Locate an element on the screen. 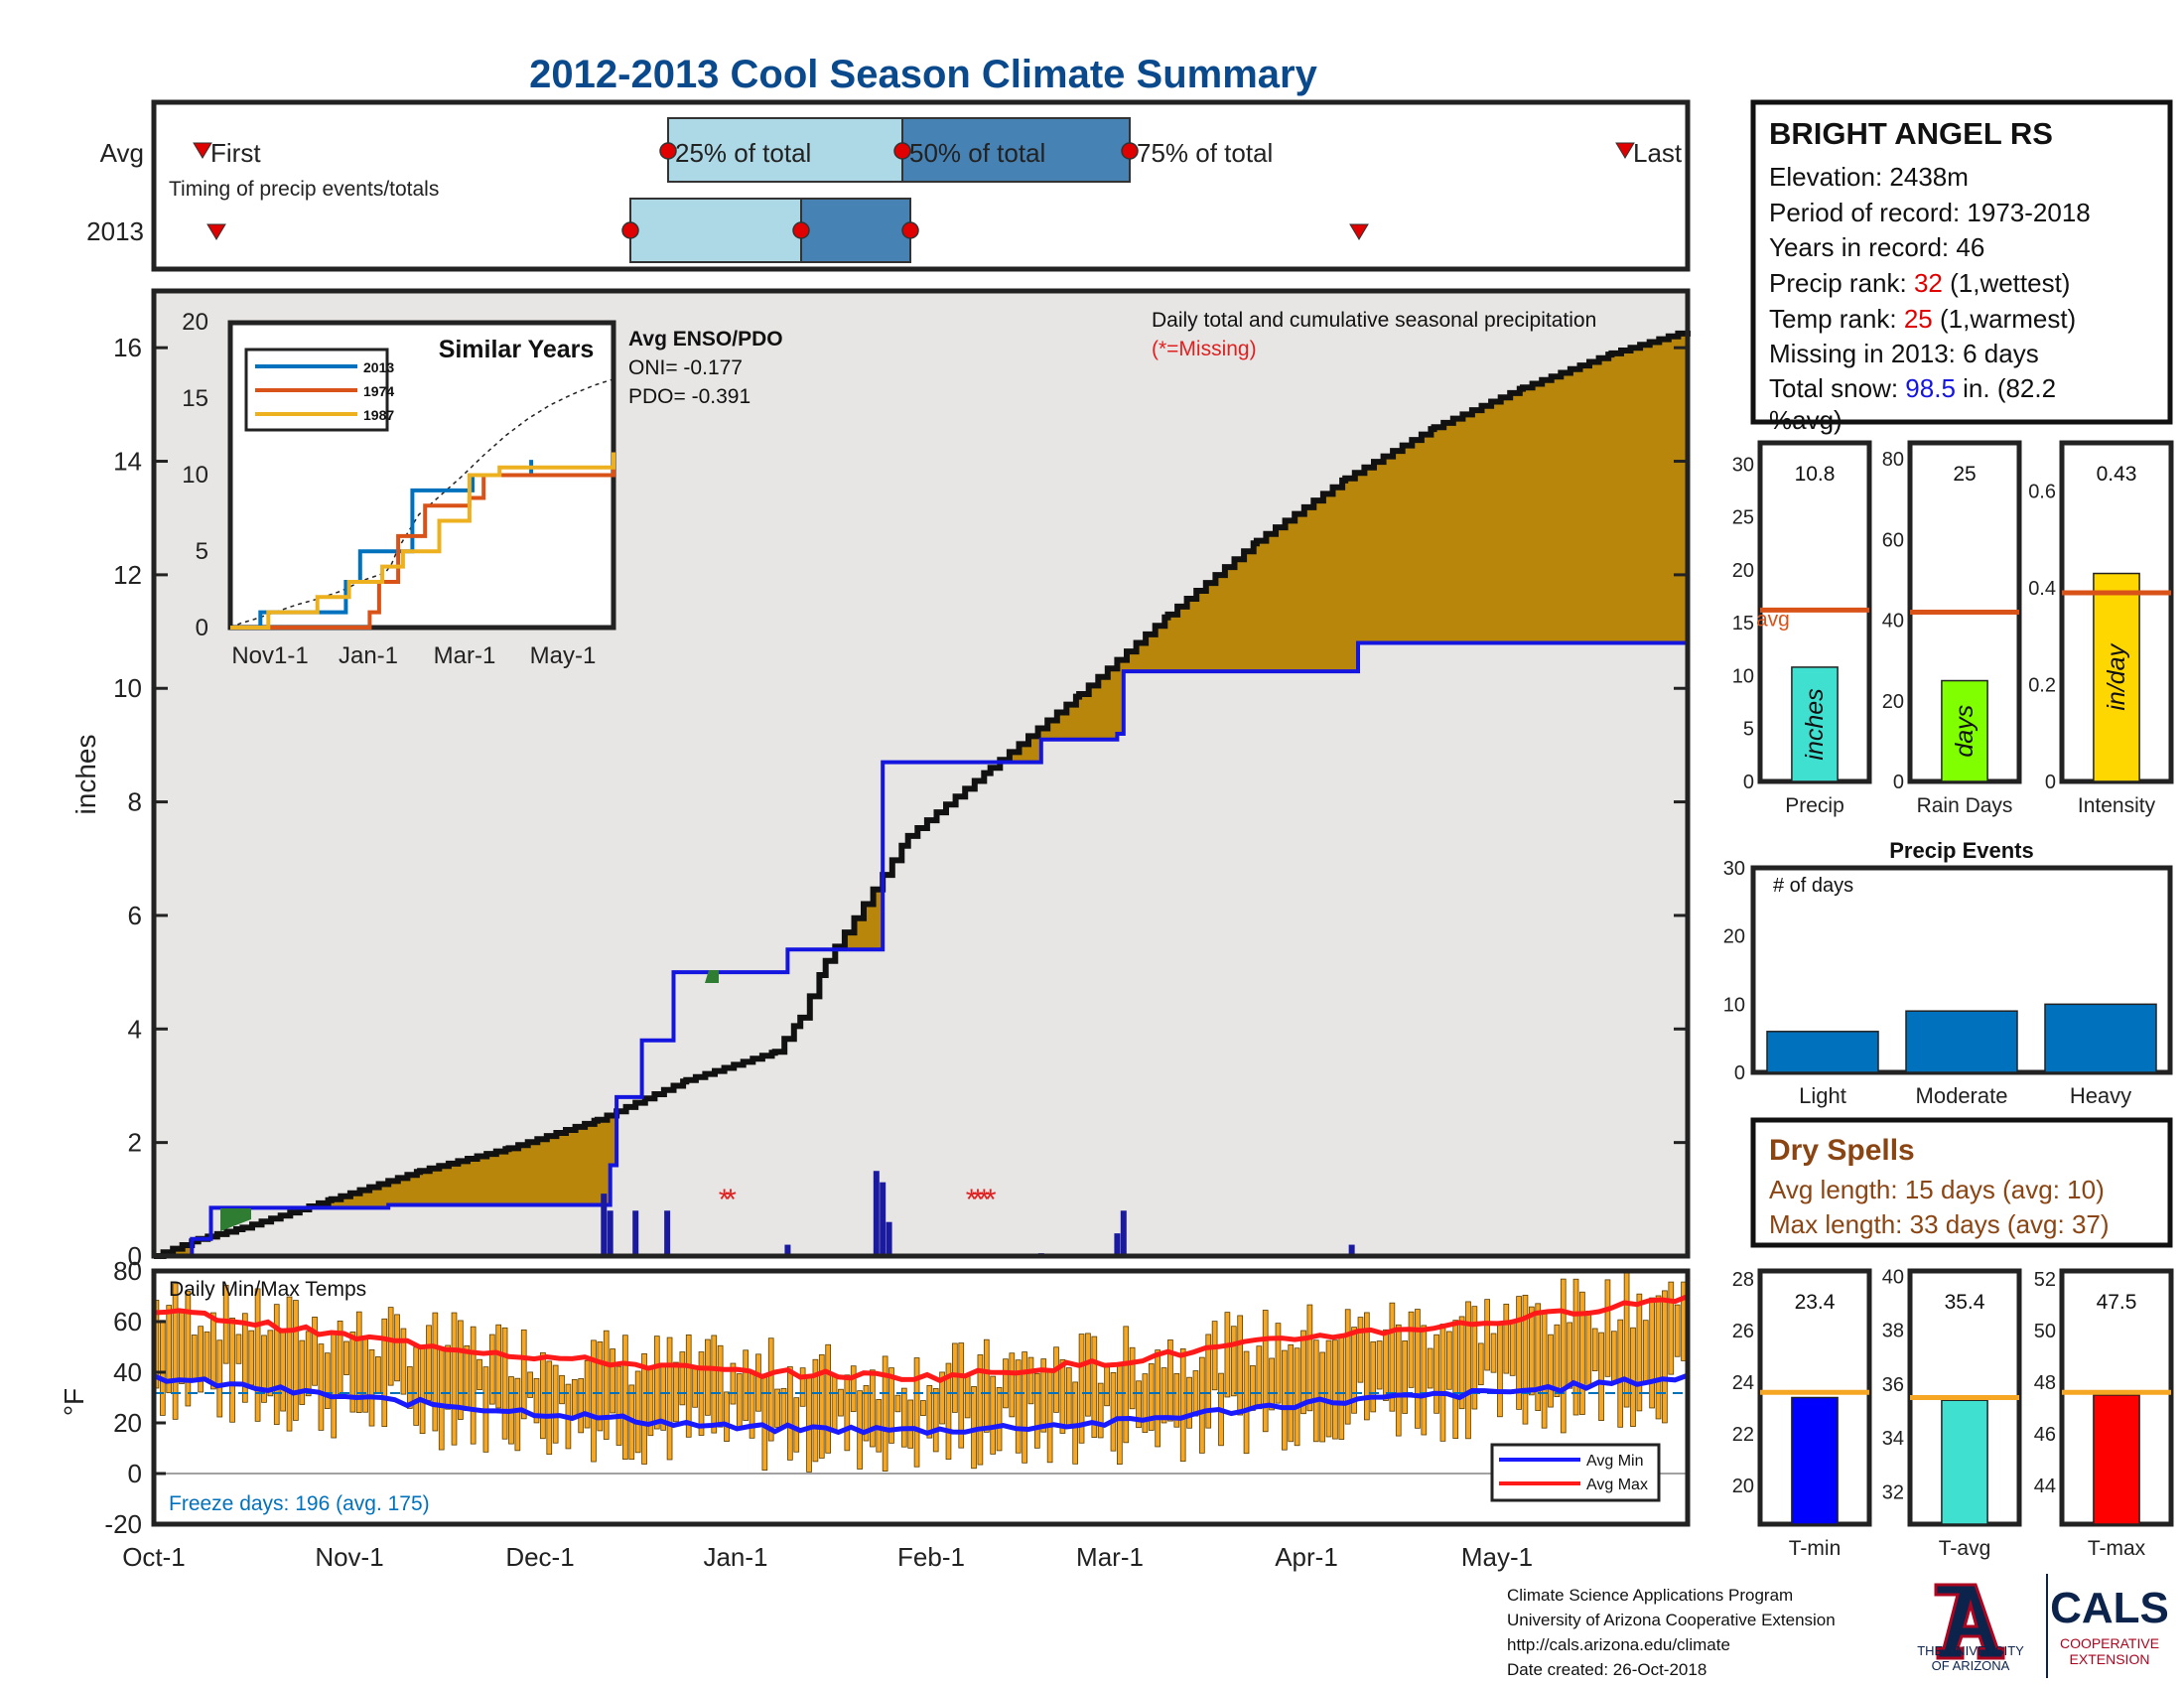 The height and width of the screenshot is (1688, 2184). y2013-p50-marker is located at coordinates (801, 230).